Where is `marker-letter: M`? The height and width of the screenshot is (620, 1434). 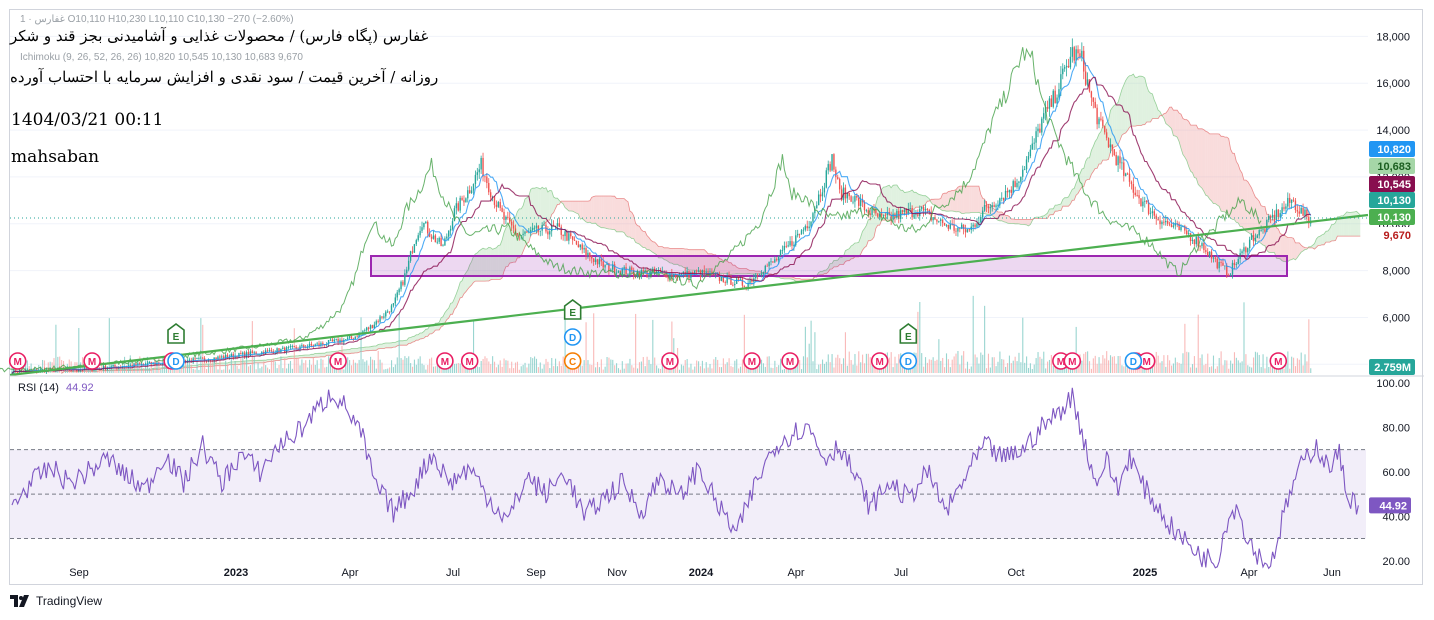
marker-letter: M is located at coordinates (880, 362).